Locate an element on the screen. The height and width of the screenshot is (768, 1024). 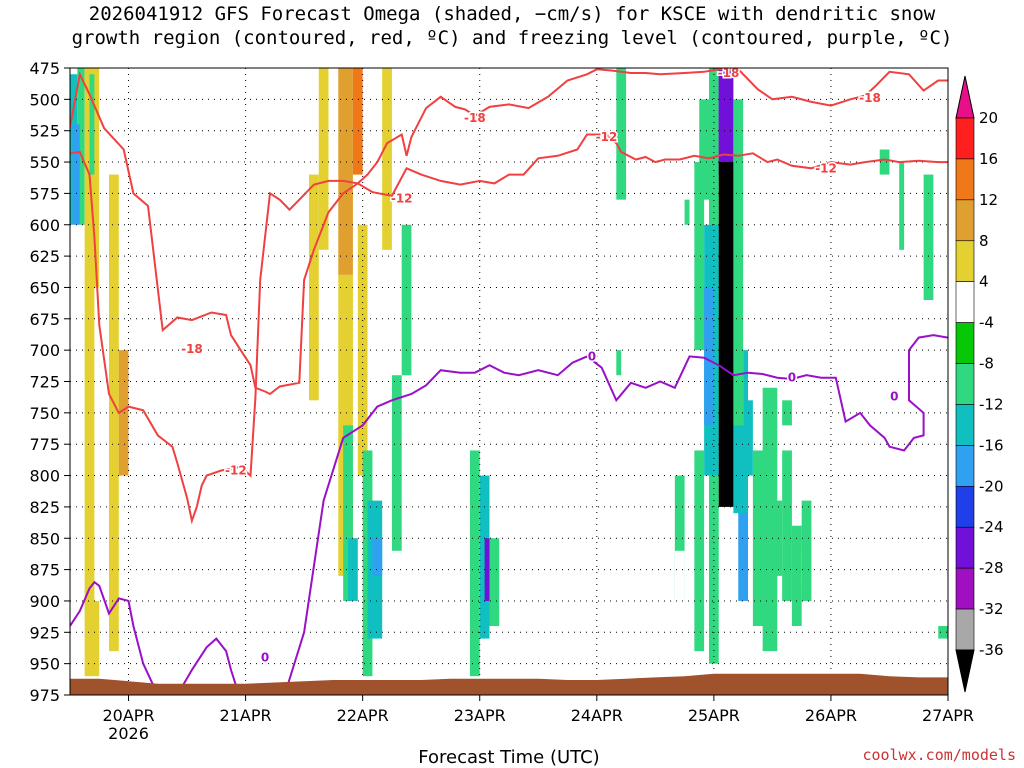
y-tick-label: 650 is located at coordinates (44, 287).